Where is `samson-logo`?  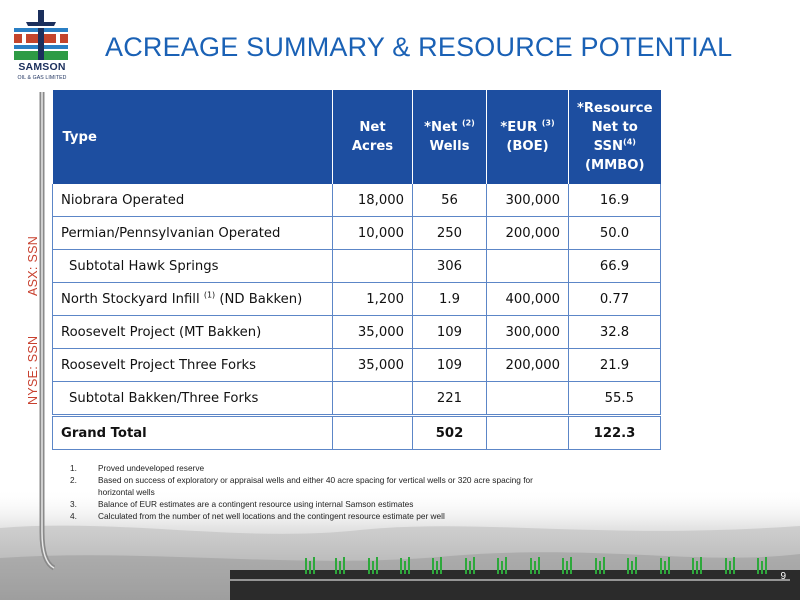
samson-logo is located at coordinates (41, 35).